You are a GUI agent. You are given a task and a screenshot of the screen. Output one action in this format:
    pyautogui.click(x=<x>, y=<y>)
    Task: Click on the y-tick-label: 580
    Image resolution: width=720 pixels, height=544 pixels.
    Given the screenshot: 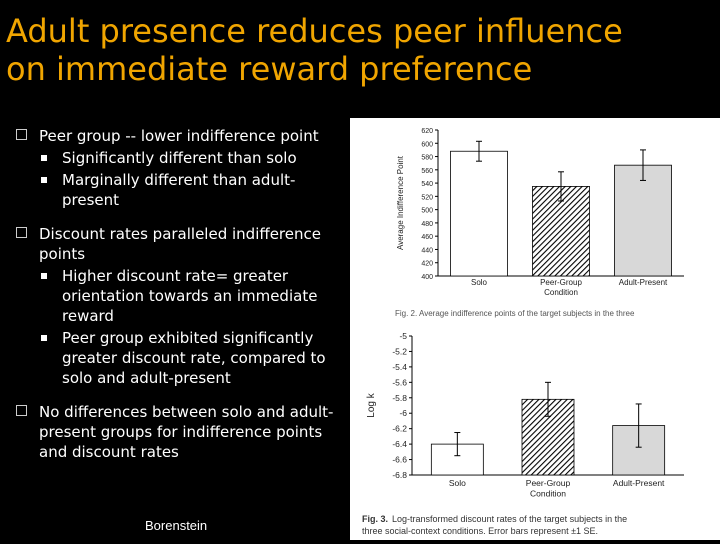 What is the action you would take?
    pyautogui.click(x=427, y=158)
    